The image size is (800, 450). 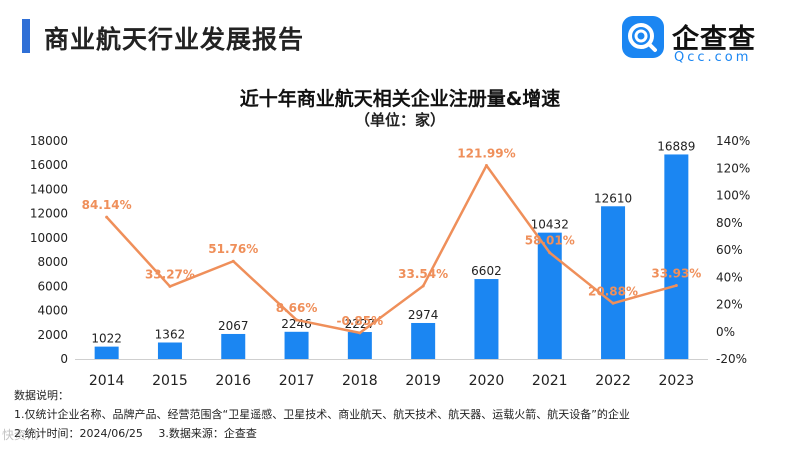 What do you see at coordinates (487, 381) in the screenshot?
I see `x-tick-label: 2020` at bounding box center [487, 381].